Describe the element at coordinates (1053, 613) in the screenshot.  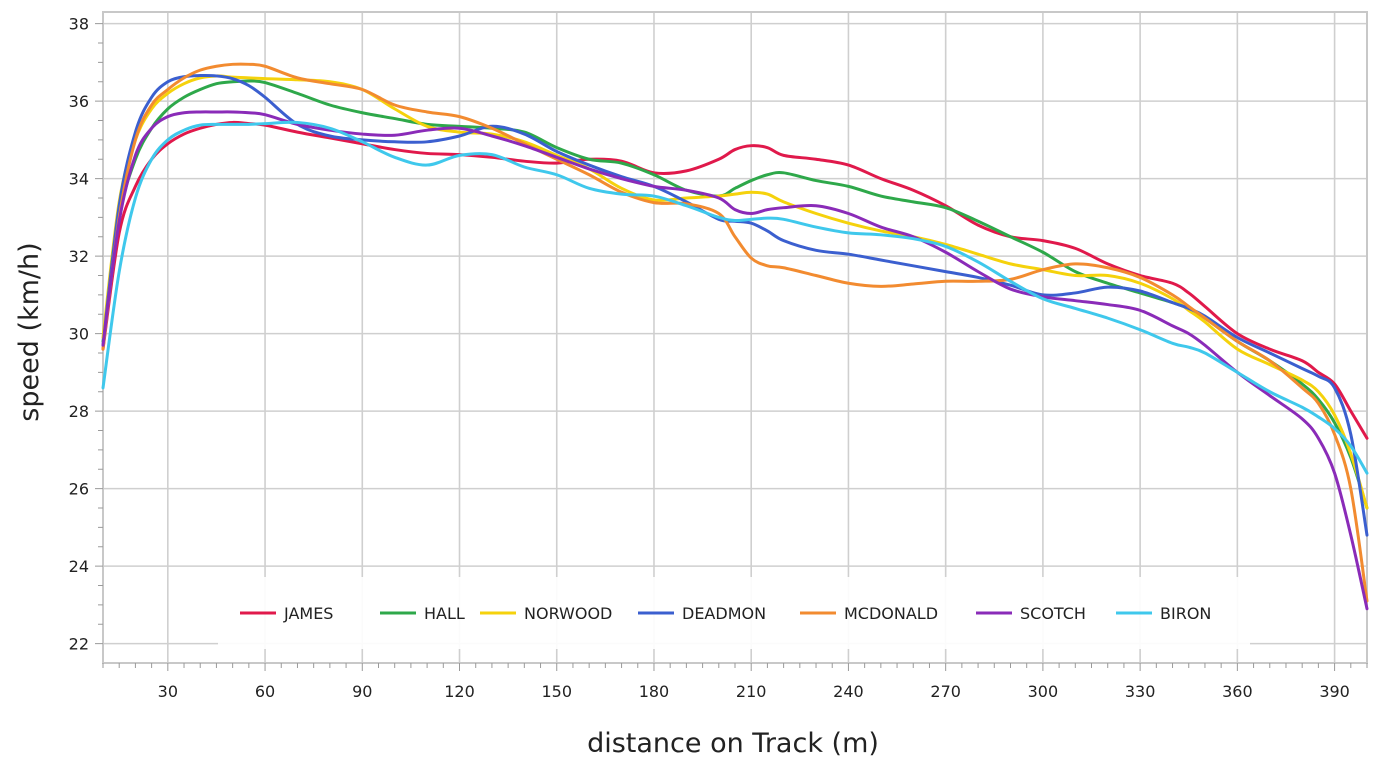
I see `legend-label: SCOTCH` at that location.